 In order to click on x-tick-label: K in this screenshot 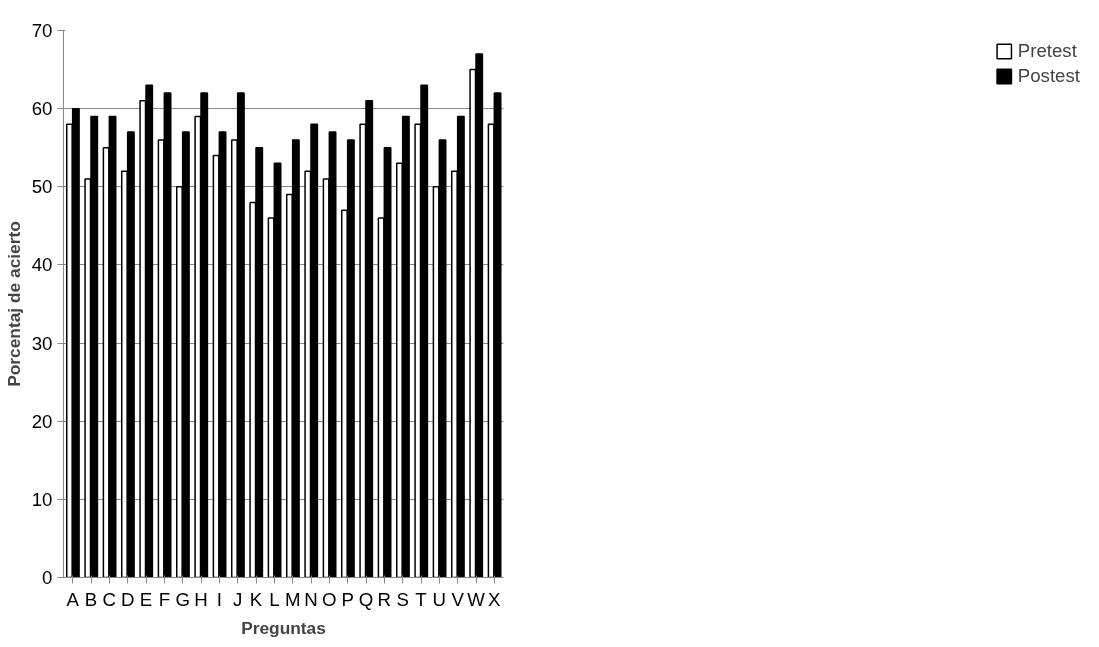, I will do `click(256, 599)`.